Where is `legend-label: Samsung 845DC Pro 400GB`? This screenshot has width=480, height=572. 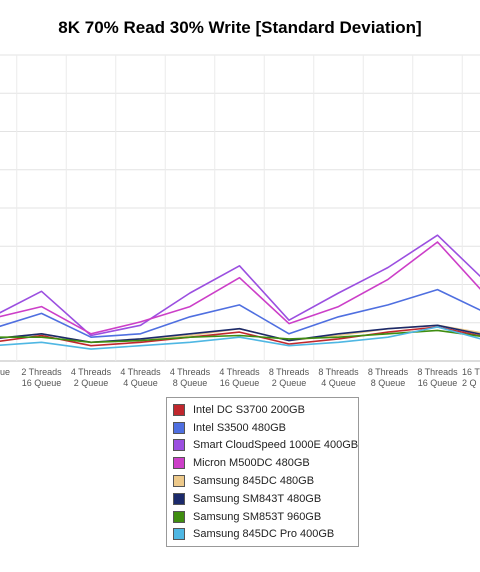
legend-label: Samsung 845DC Pro 400GB is located at coordinates (264, 534).